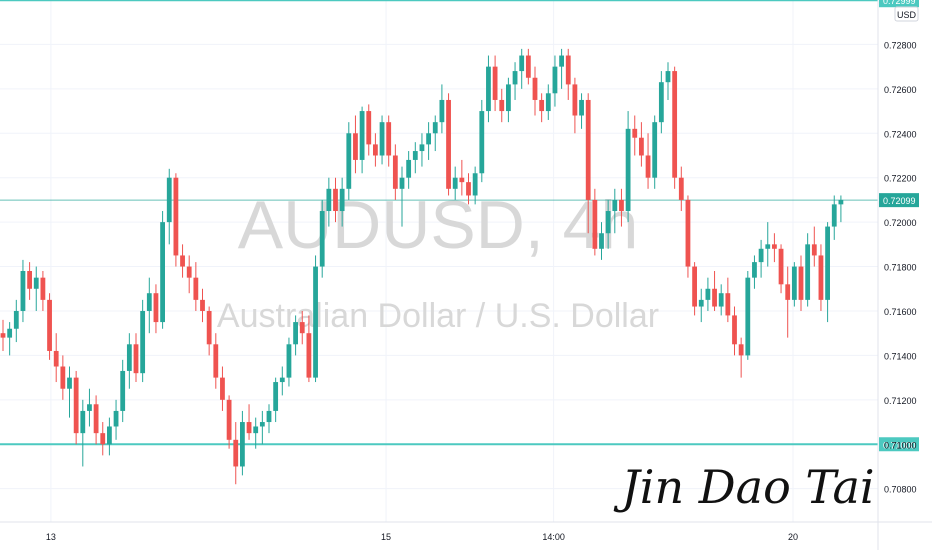  I want to click on signature-group: Jin Dao Tai, so click(743, 487).